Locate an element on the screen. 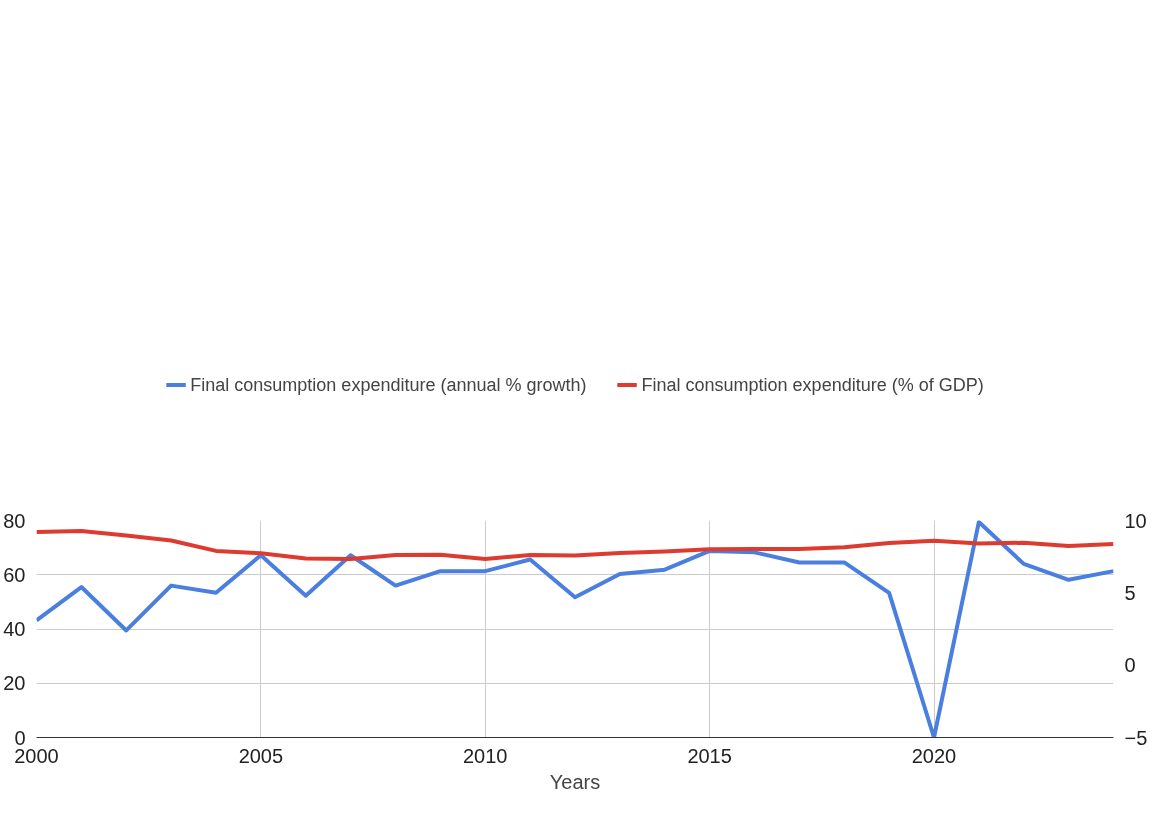 The height and width of the screenshot is (819, 1173). x-axis-title: Years is located at coordinates (575, 781).